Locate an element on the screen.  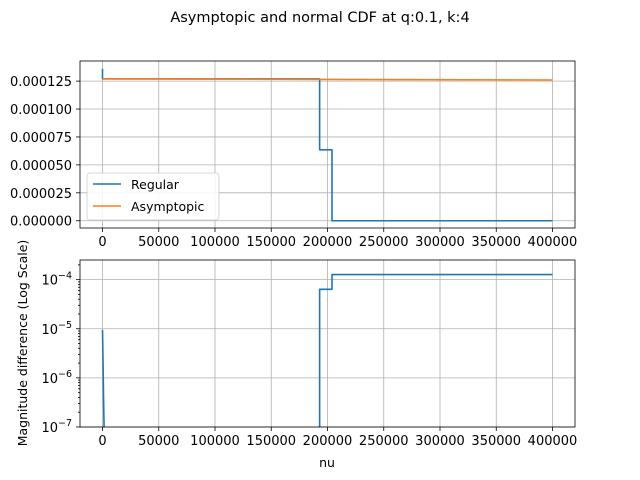
series-line-asymptopic is located at coordinates (327, 79).